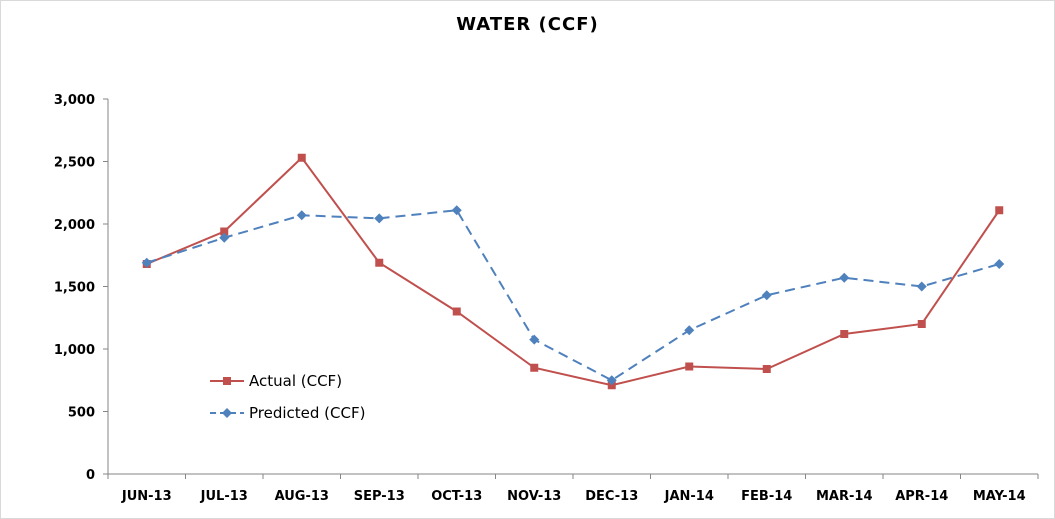 The height and width of the screenshot is (519, 1055). Describe the element at coordinates (74, 100) in the screenshot. I see `y-tick-label: 3,000` at that location.